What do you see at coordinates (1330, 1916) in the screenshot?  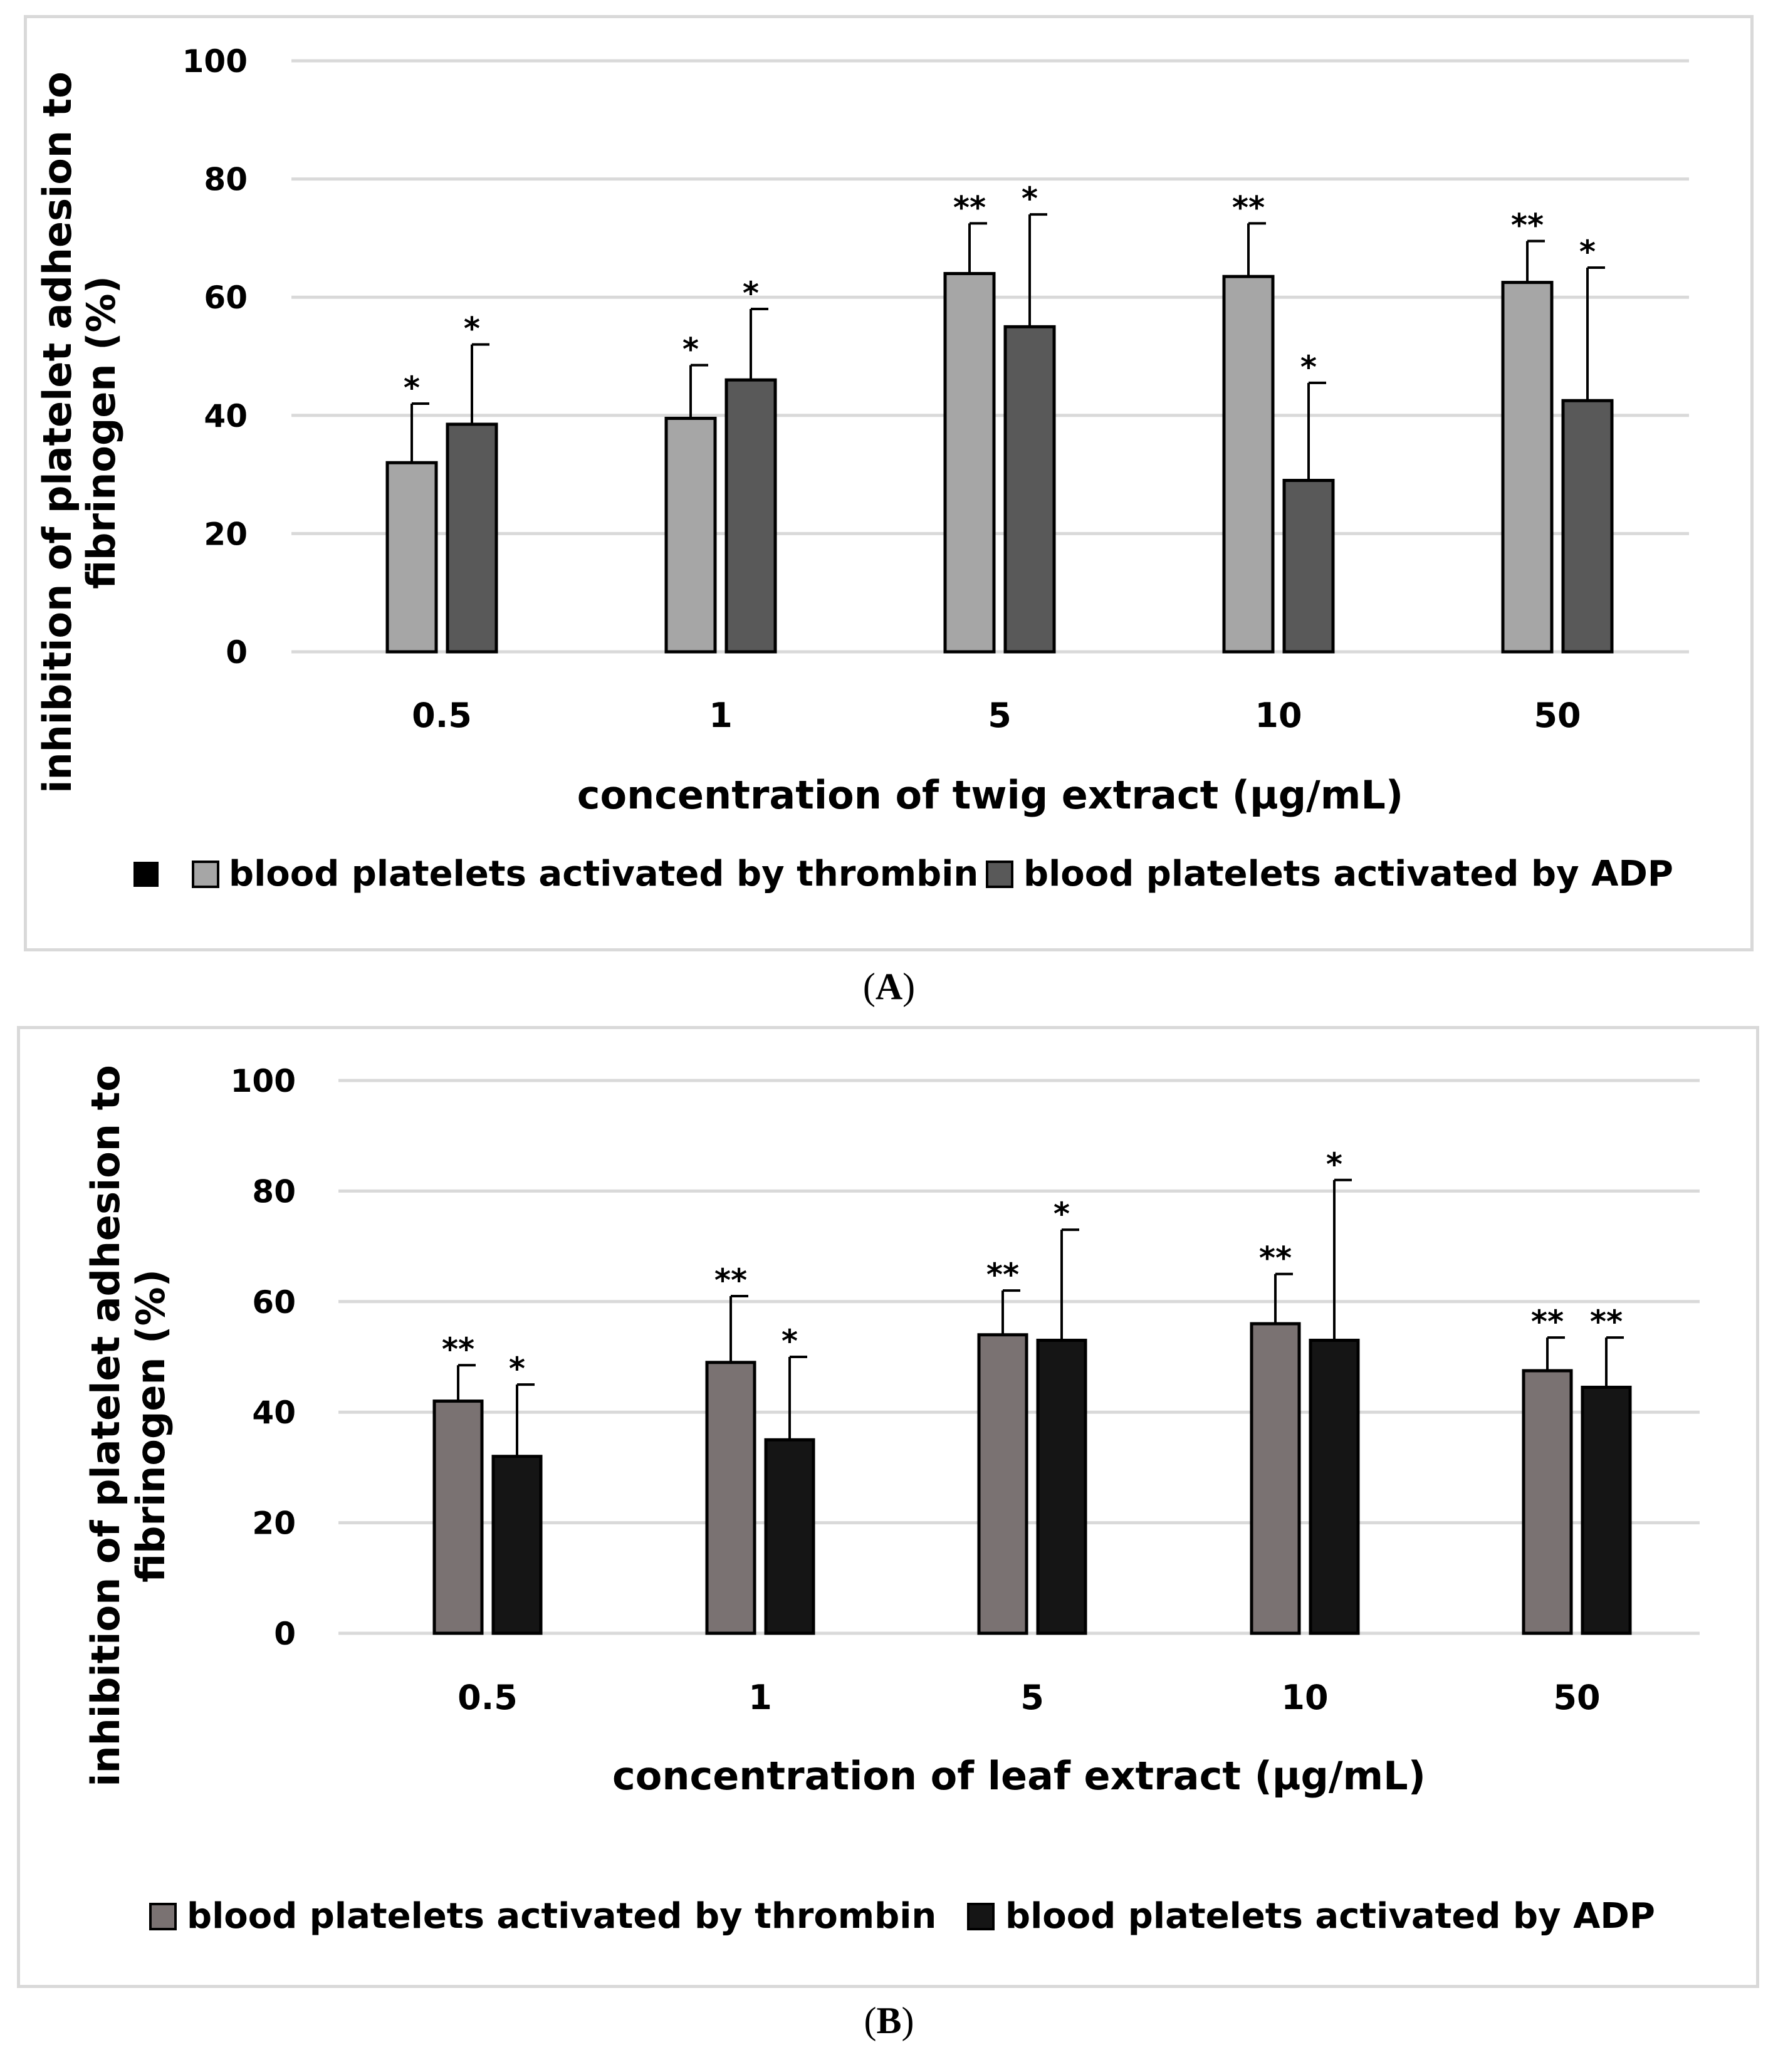 I see `panel-b-legend-label: blood platelets activated by ADP` at bounding box center [1330, 1916].